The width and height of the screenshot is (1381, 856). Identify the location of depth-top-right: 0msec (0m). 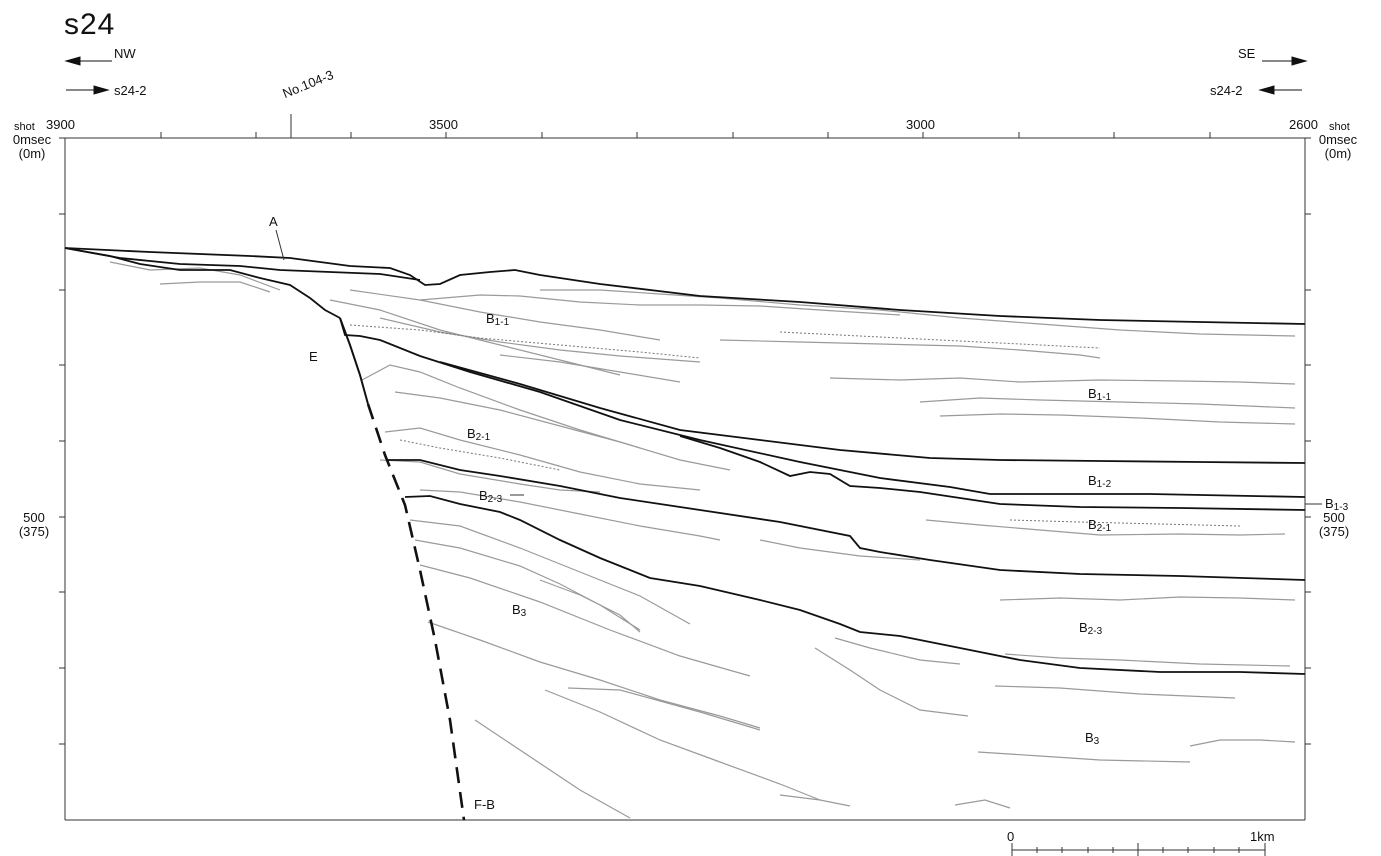
(1338, 147).